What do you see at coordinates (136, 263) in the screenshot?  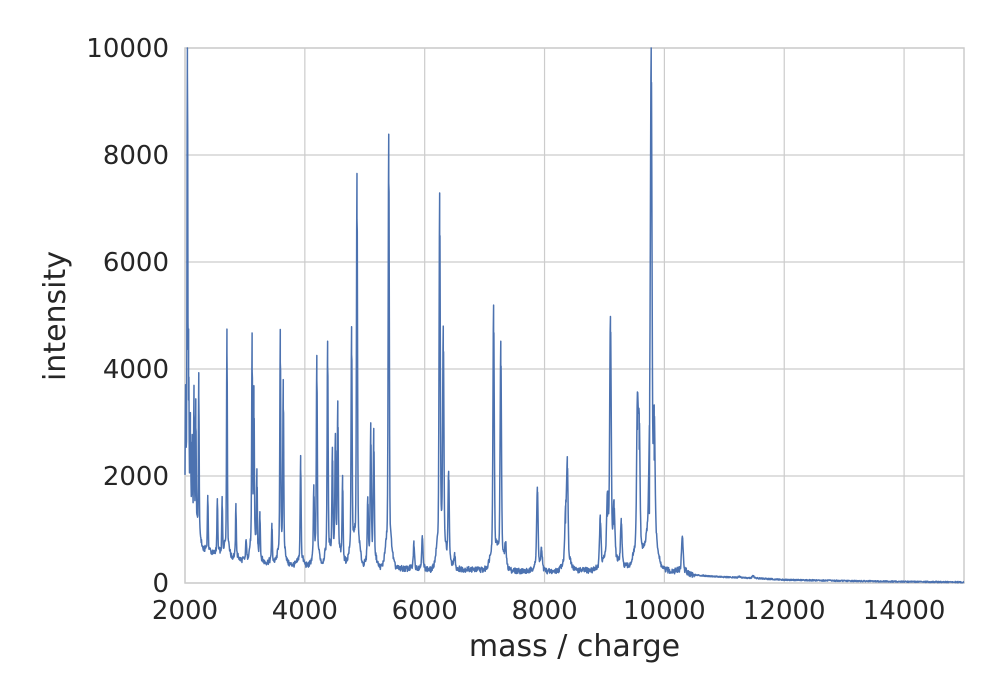 I see `y-tick-label: 6000` at bounding box center [136, 263].